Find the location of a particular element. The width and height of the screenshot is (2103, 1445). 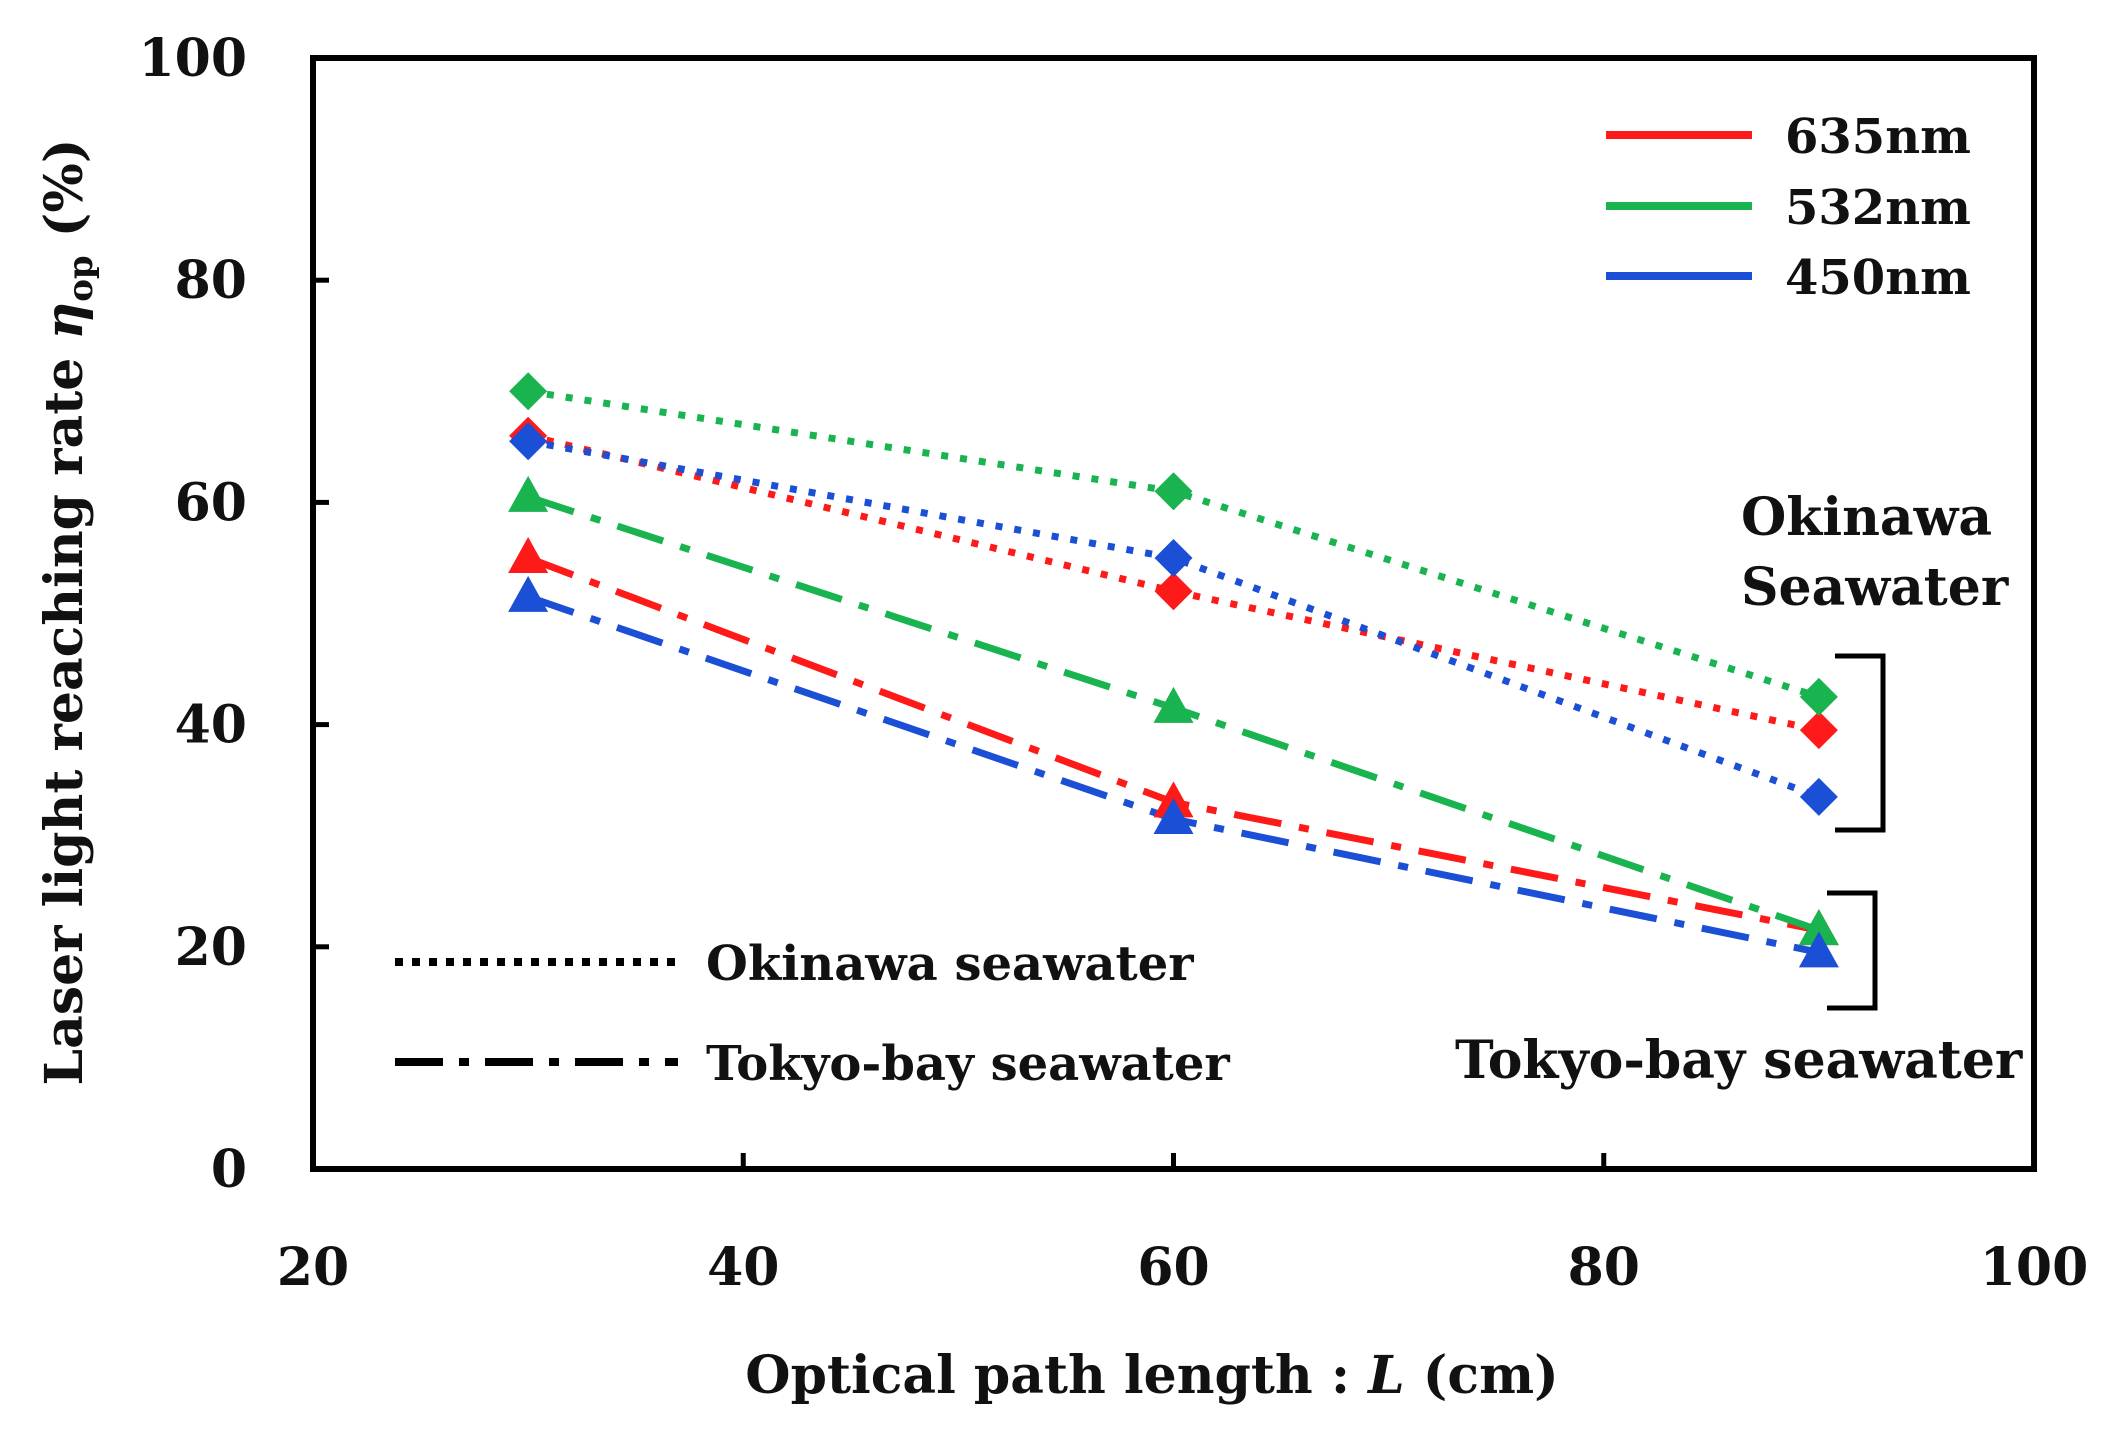

color-legend: 635nm 532nm 450nm is located at coordinates (1788, 207).